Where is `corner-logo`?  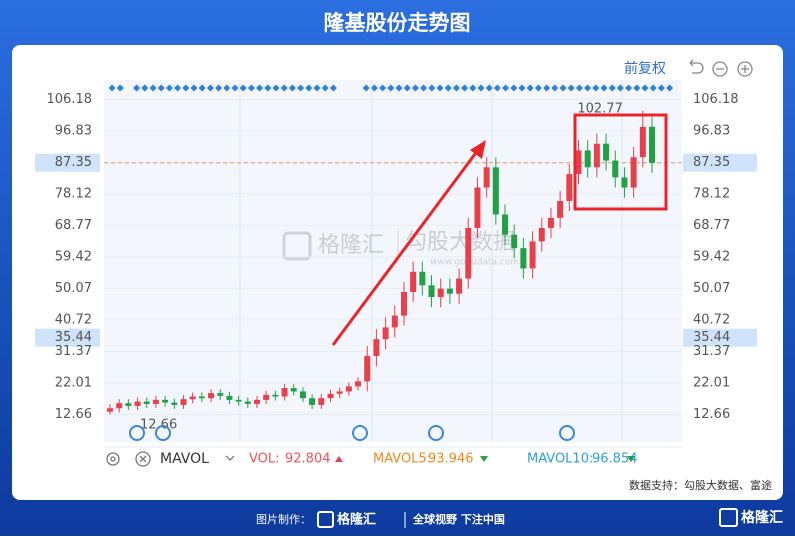
corner-logo is located at coordinates (728, 517).